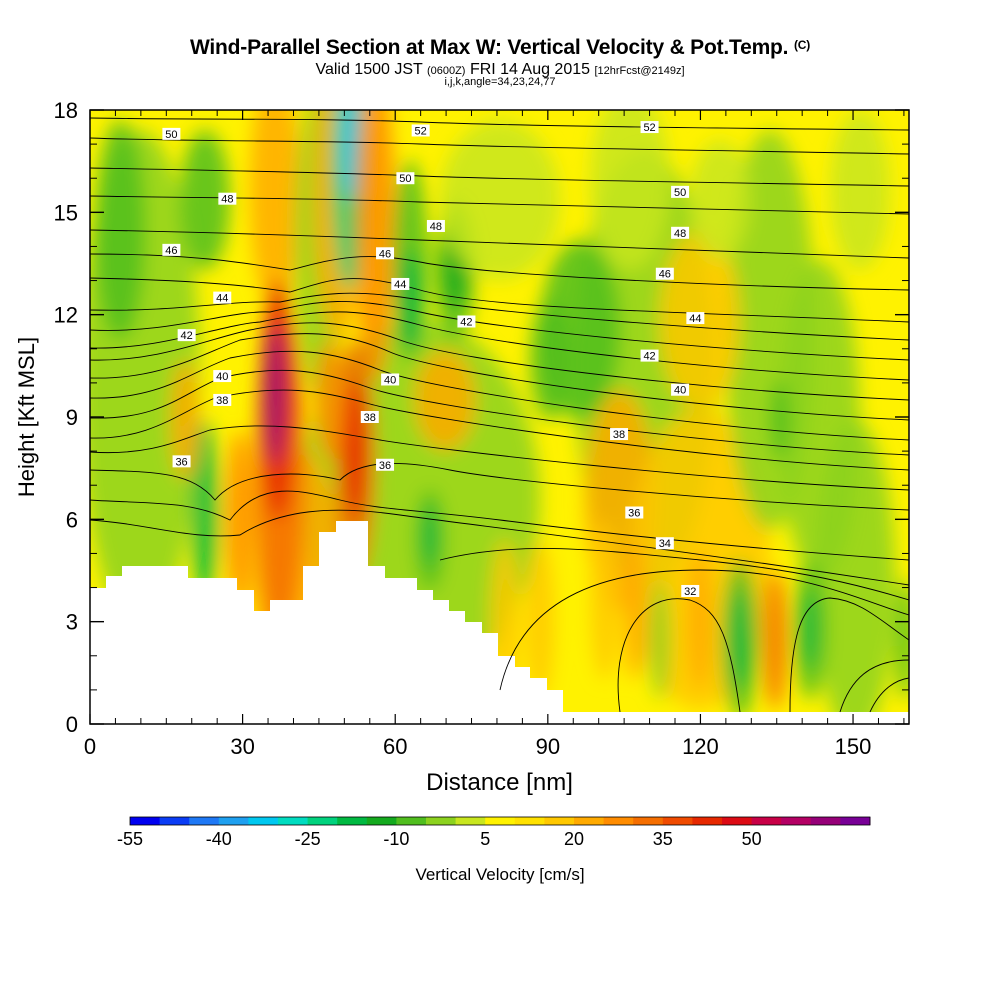 Image resolution: width=1000 pixels, height=1000 pixels. What do you see at coordinates (485, 839) in the screenshot?
I see `colorbar-tick-label: 5` at bounding box center [485, 839].